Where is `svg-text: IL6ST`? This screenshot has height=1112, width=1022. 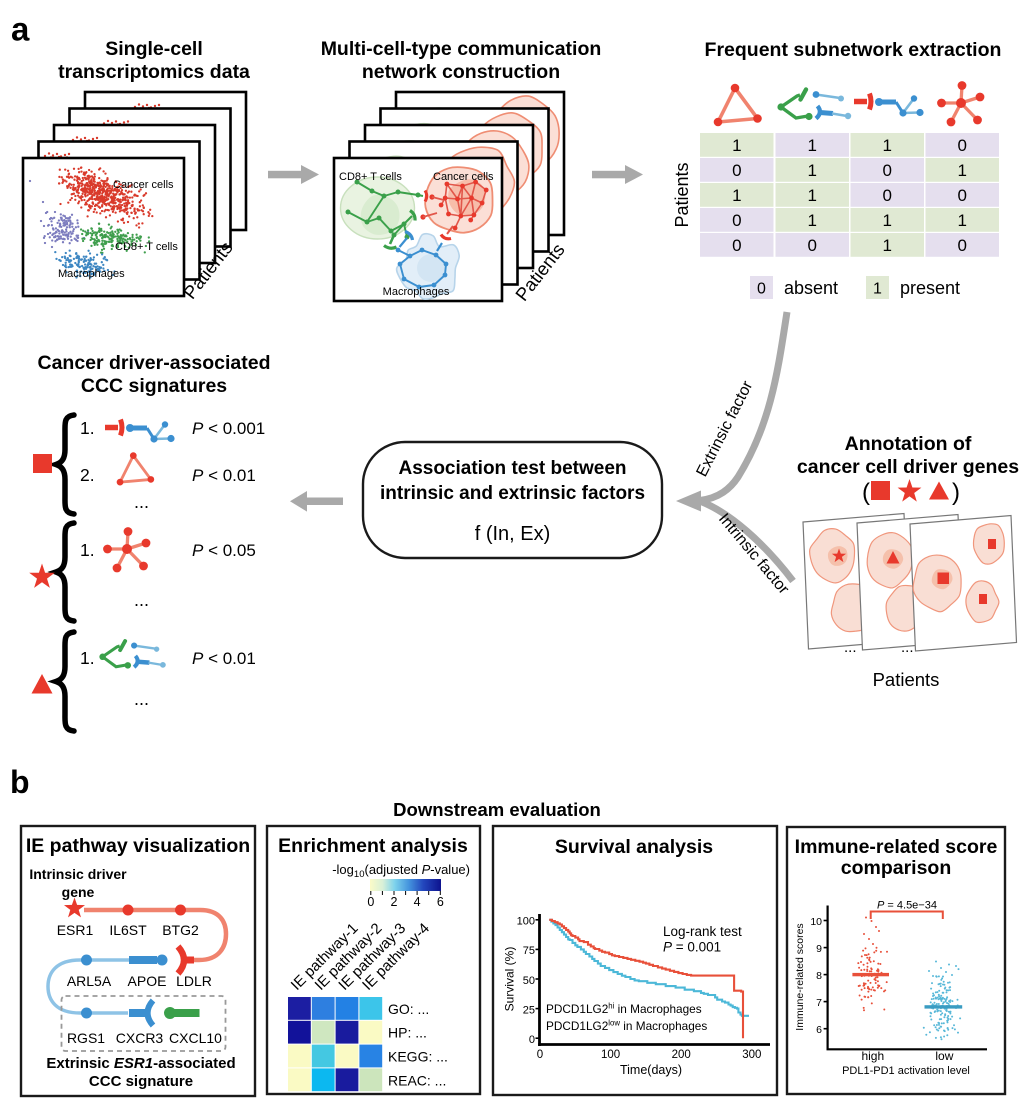
svg-text: IL6ST is located at coordinates (128, 930).